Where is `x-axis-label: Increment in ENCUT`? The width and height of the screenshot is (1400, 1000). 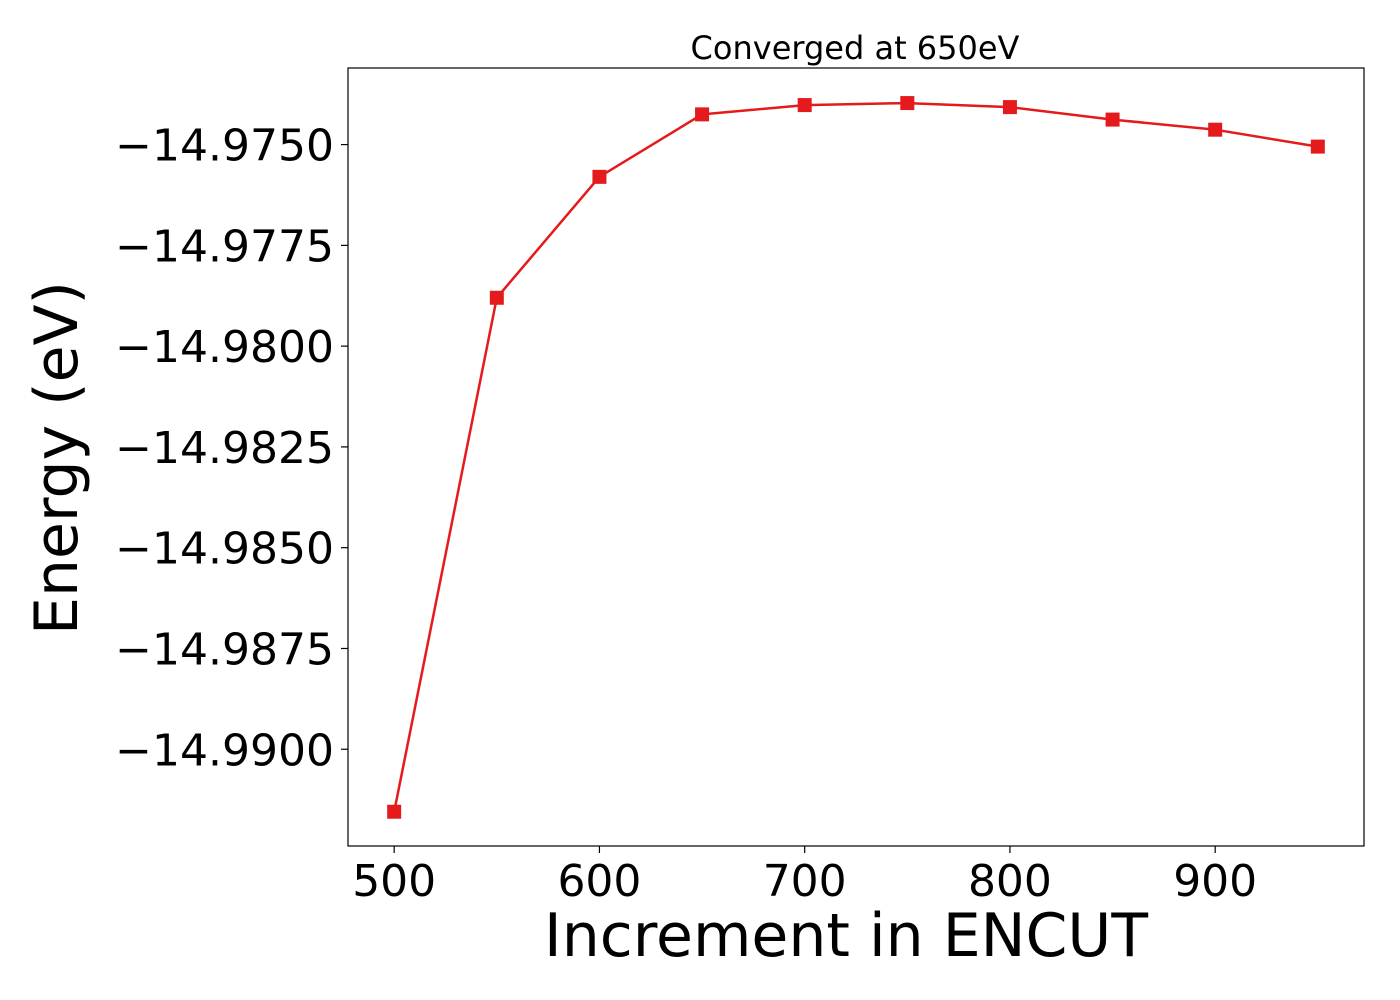
x-axis-label: Increment in ENCUT is located at coordinates (846, 936).